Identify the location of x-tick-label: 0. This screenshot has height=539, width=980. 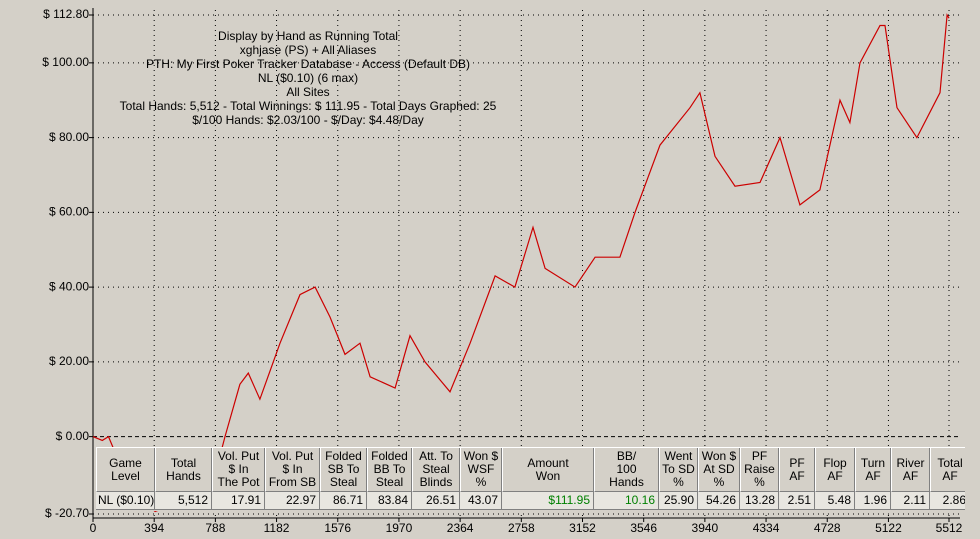
(93, 528).